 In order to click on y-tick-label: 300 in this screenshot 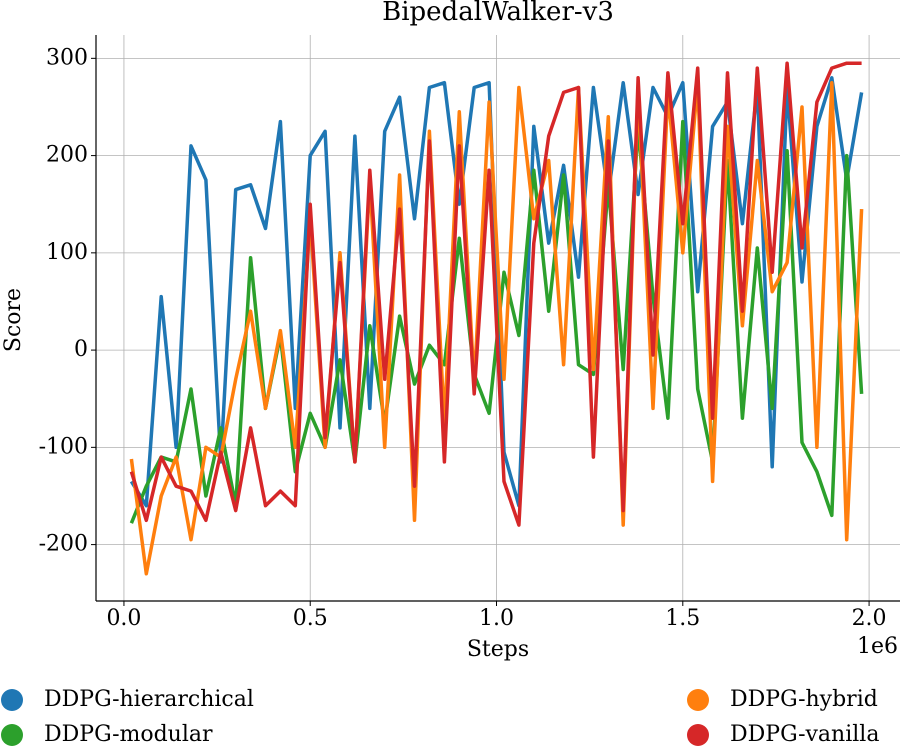, I will do `click(67, 57)`.